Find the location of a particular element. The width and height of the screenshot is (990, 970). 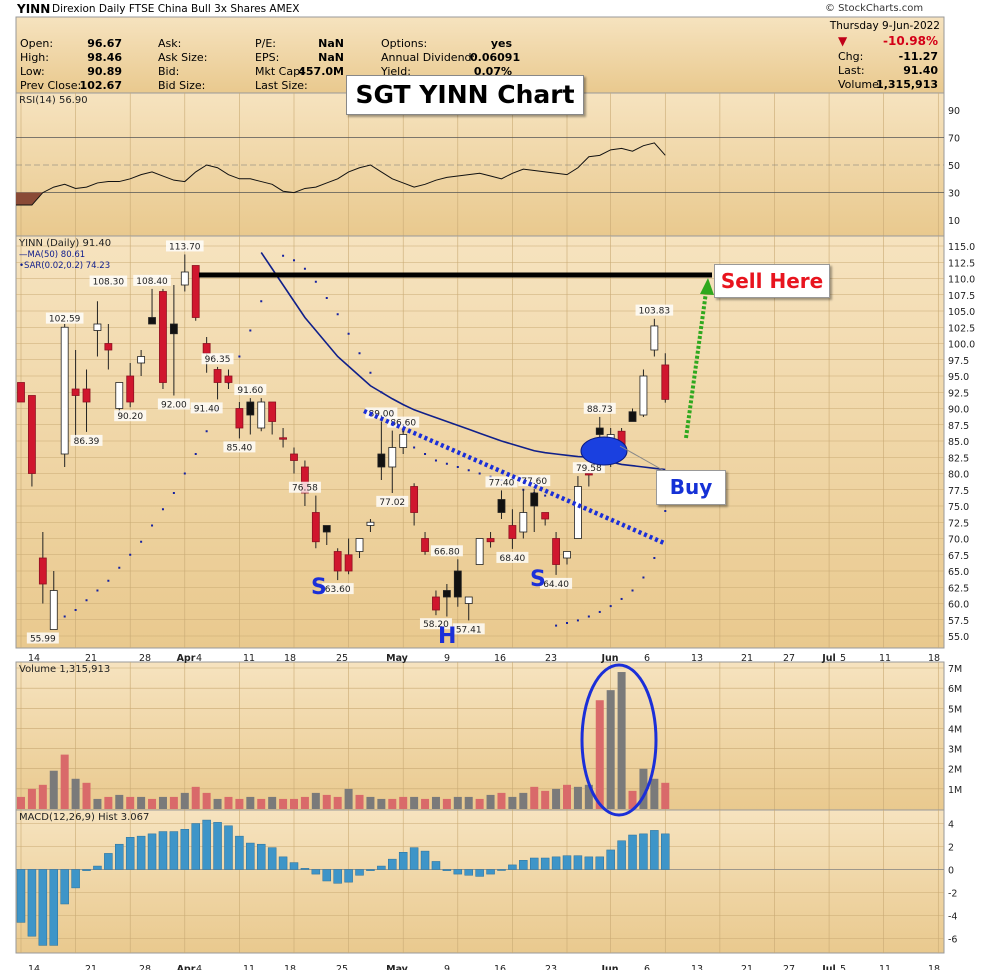

price-tick-label: 95.0 is located at coordinates (958, 377).